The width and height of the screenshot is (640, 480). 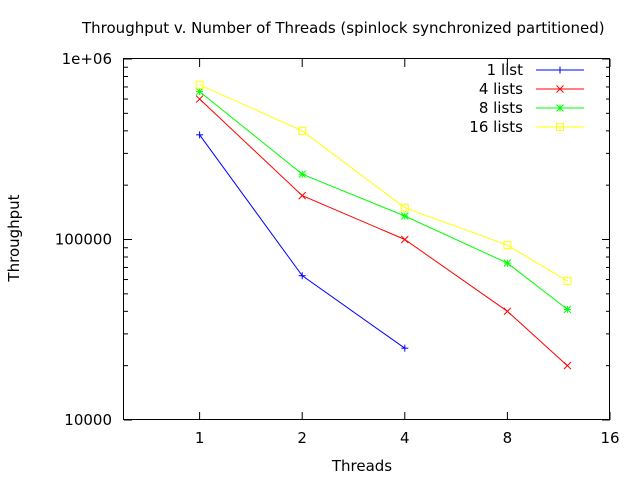 I want to click on x-axis-label: Threads, so click(x=361, y=466).